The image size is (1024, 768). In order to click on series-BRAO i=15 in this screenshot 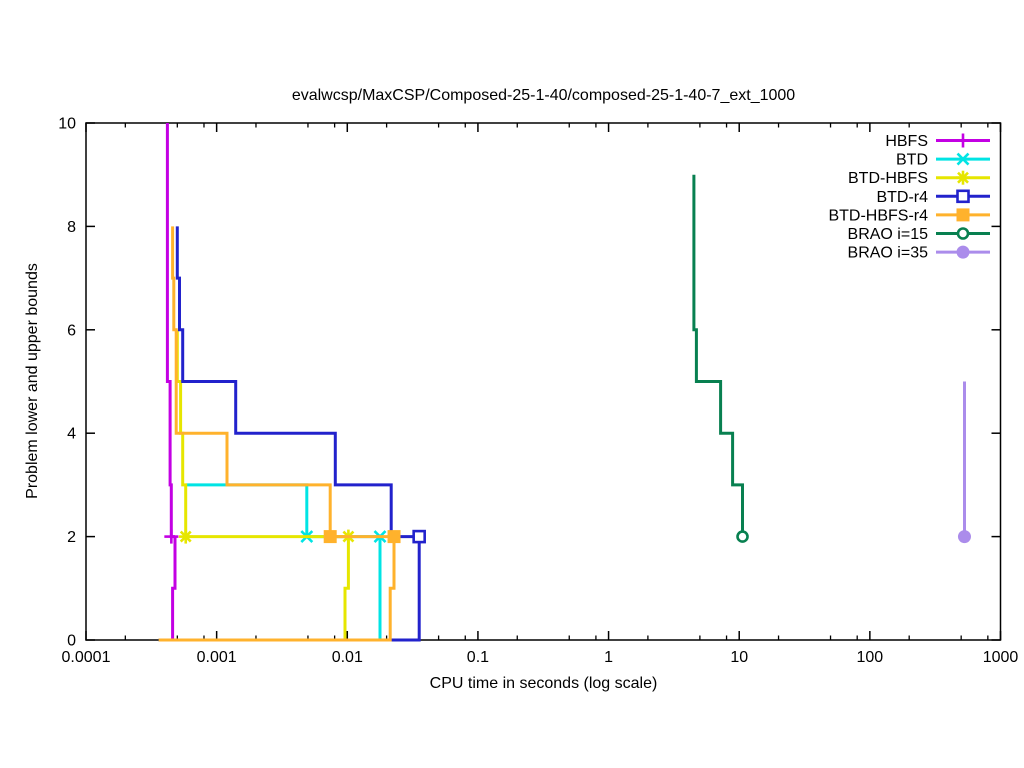, I will do `click(720, 358)`.